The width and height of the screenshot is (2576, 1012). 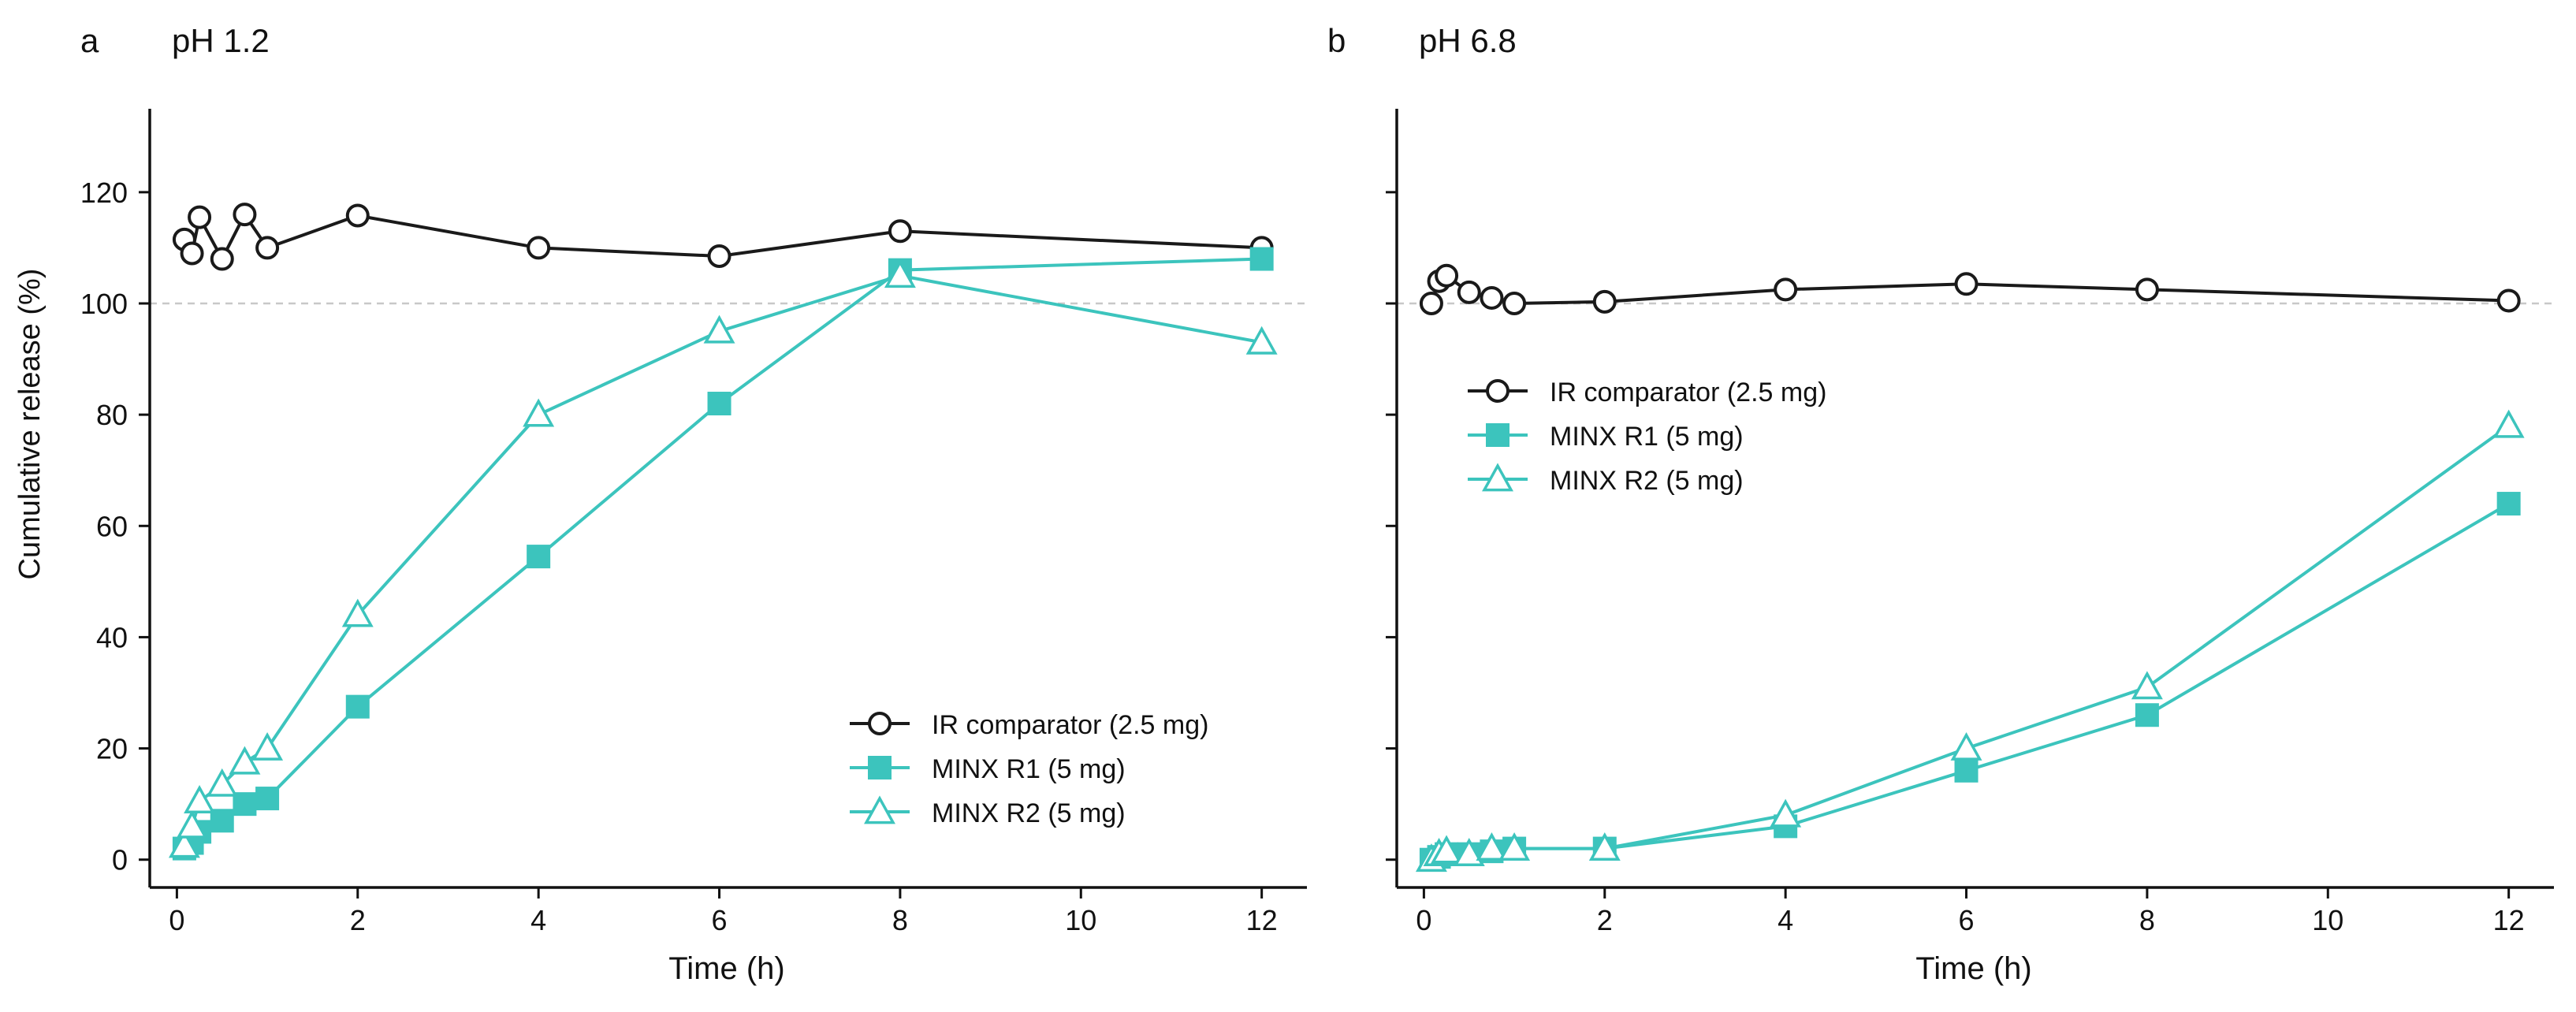 What do you see at coordinates (112, 526) in the screenshot?
I see `panel-a-y-tick-label: 60` at bounding box center [112, 526].